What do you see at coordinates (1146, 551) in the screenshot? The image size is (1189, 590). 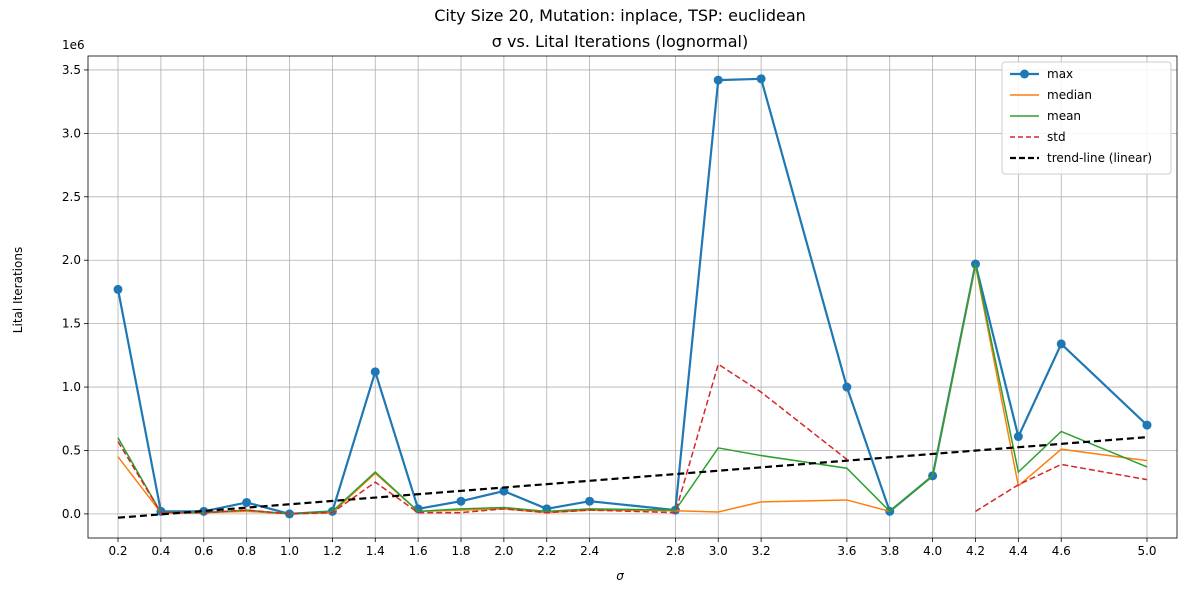 I see `x-tick-label: 5.0` at bounding box center [1146, 551].